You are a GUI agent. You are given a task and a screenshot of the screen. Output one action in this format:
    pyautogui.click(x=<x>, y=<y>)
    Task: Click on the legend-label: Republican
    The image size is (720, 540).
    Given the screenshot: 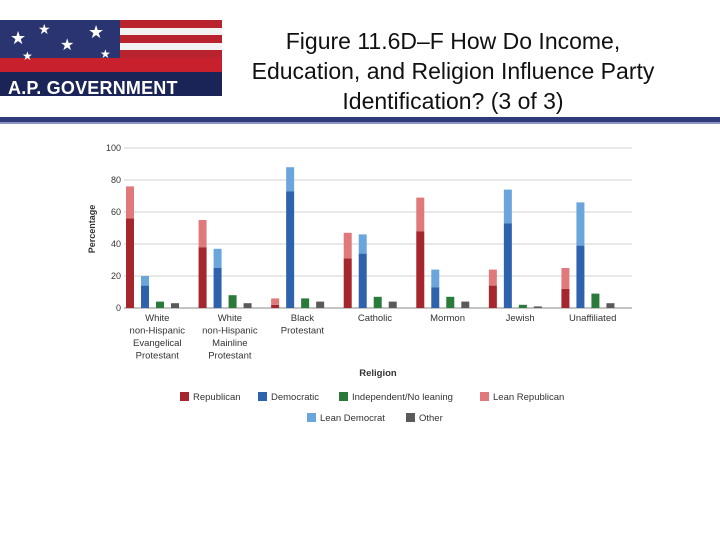 What is the action you would take?
    pyautogui.click(x=217, y=397)
    